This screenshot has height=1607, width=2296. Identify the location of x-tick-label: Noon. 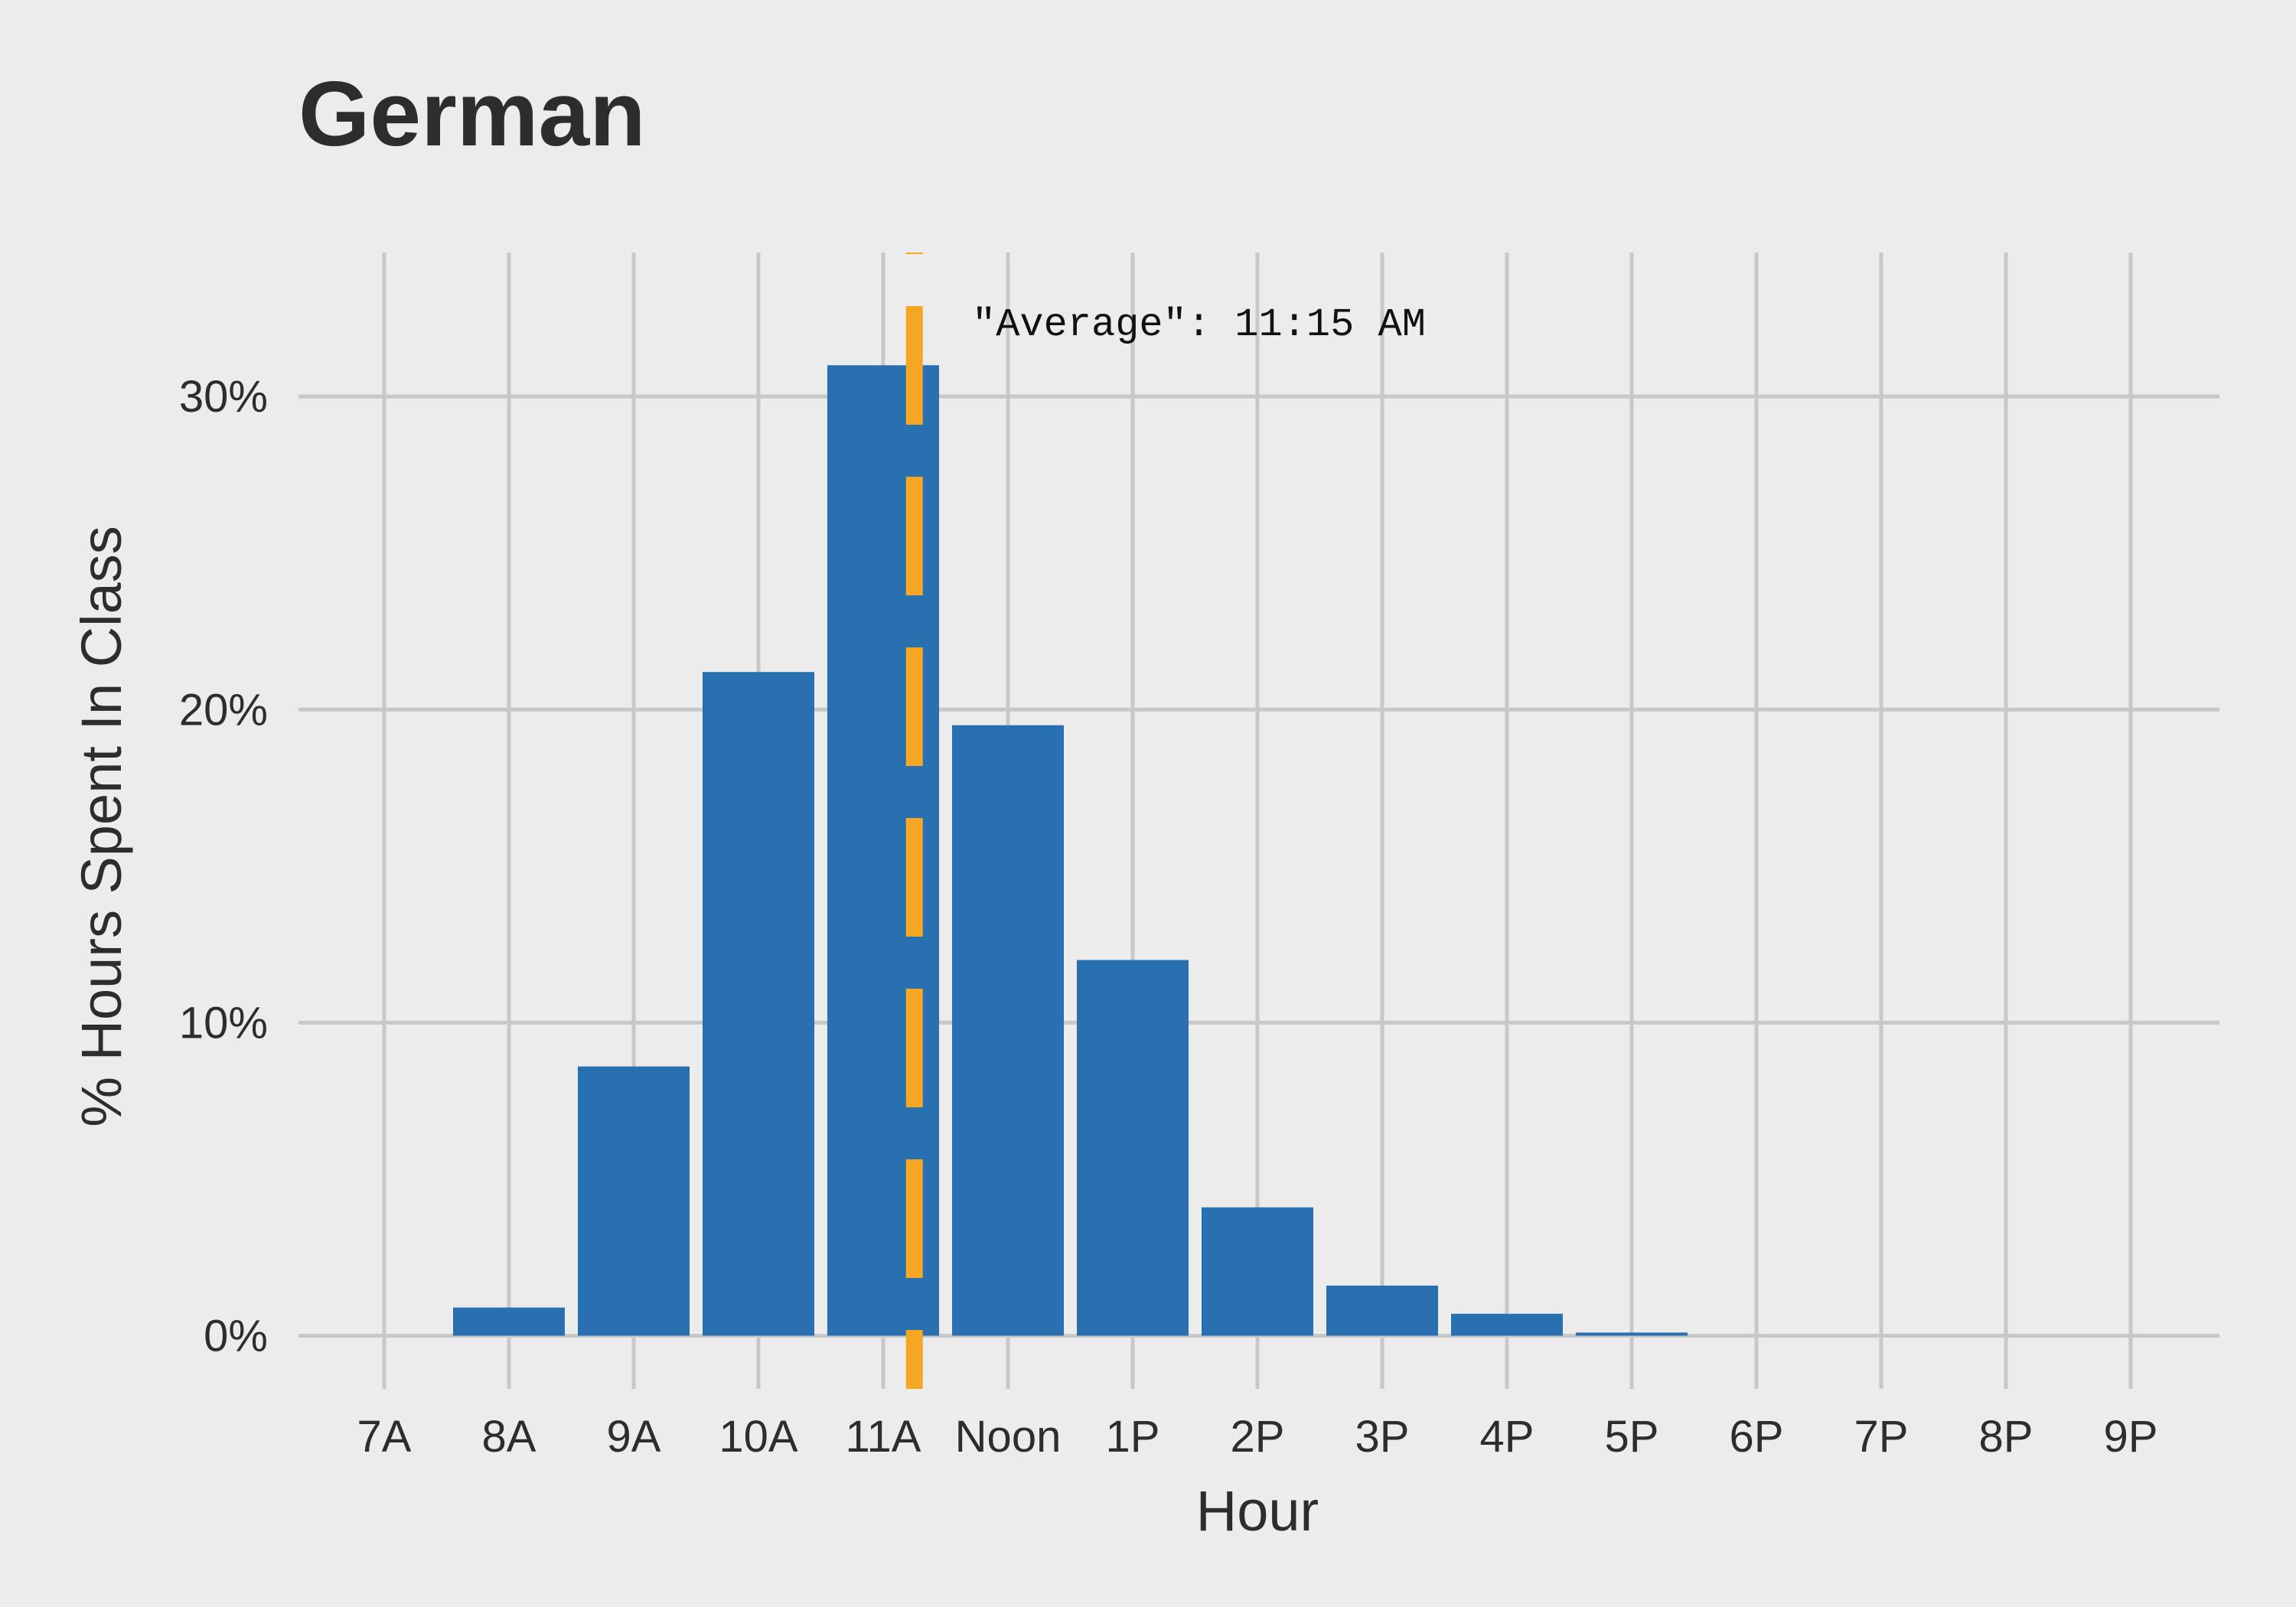
(1008, 1437).